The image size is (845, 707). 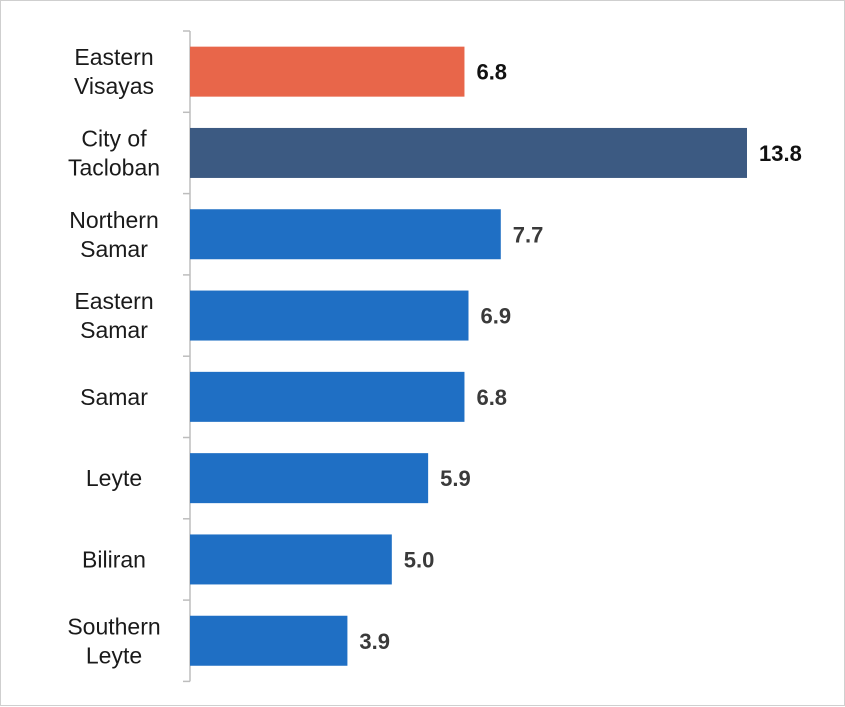 What do you see at coordinates (419, 559) in the screenshot?
I see `data-label: 5.0` at bounding box center [419, 559].